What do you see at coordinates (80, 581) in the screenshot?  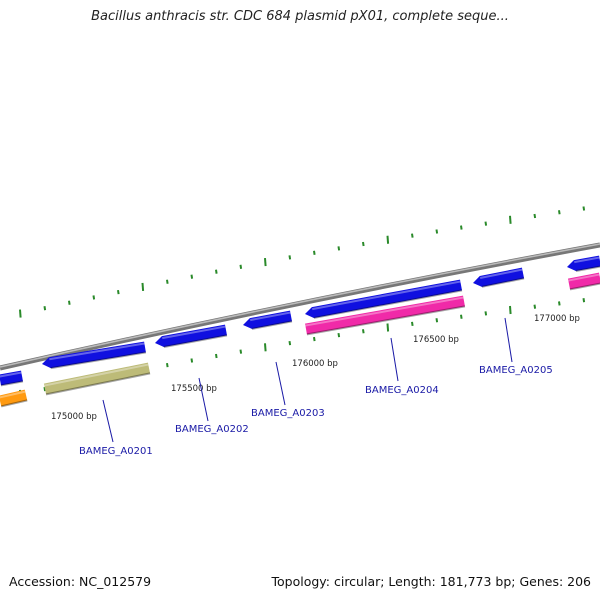 I see `accession-text: Accession: NC_012579` at bounding box center [80, 581].